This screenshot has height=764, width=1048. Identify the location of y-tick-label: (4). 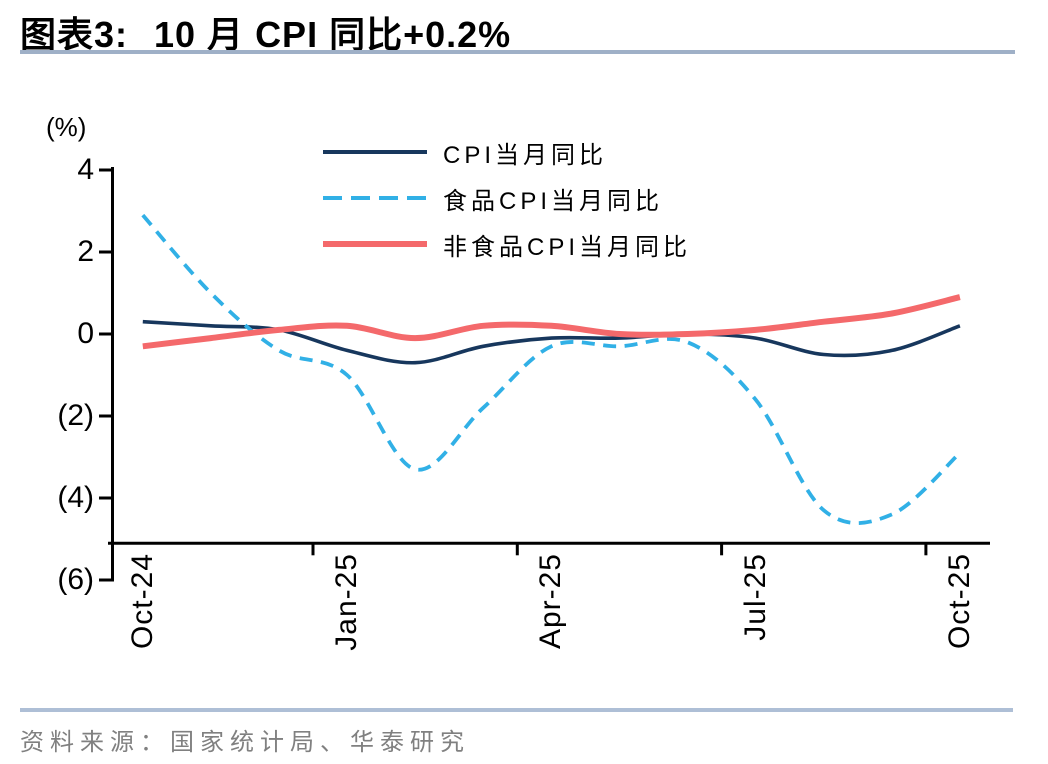
(75, 497).